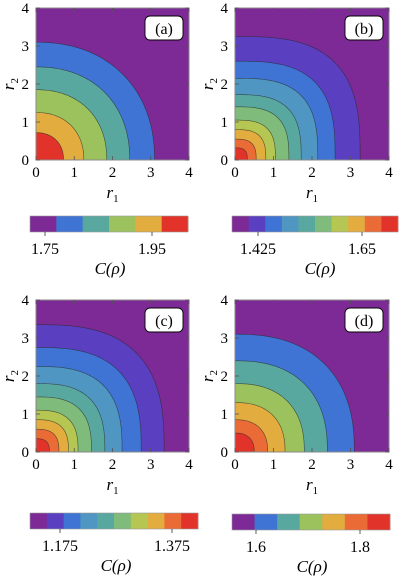 The width and height of the screenshot is (415, 585). I want to click on panel-label-b: (b), so click(364, 29).